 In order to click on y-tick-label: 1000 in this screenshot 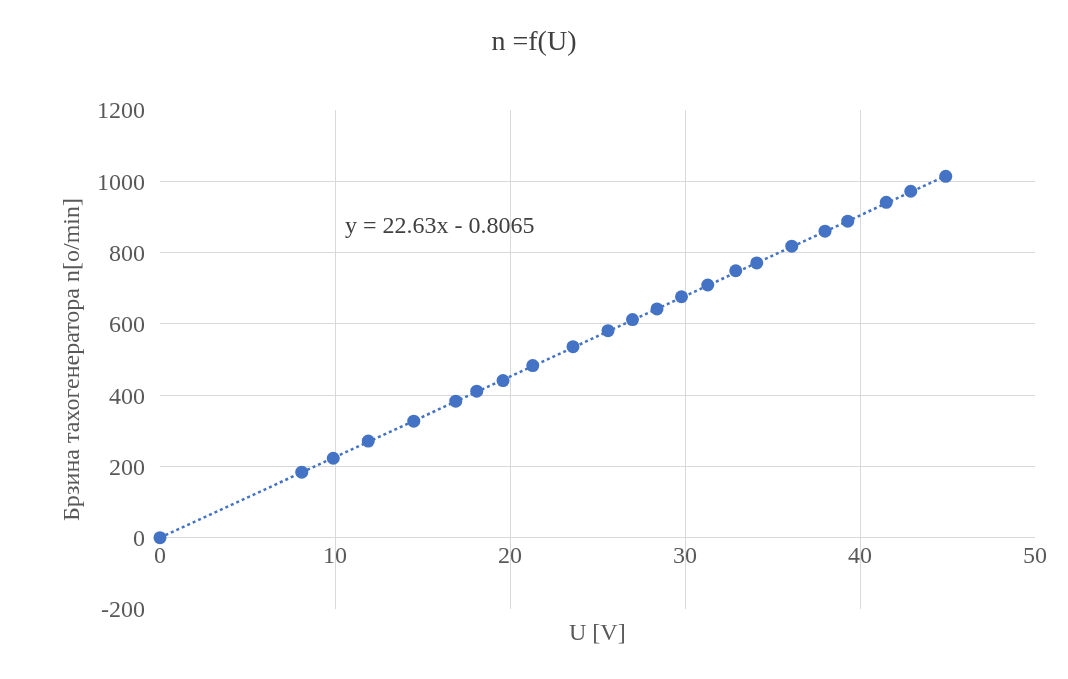, I will do `click(121, 181)`.